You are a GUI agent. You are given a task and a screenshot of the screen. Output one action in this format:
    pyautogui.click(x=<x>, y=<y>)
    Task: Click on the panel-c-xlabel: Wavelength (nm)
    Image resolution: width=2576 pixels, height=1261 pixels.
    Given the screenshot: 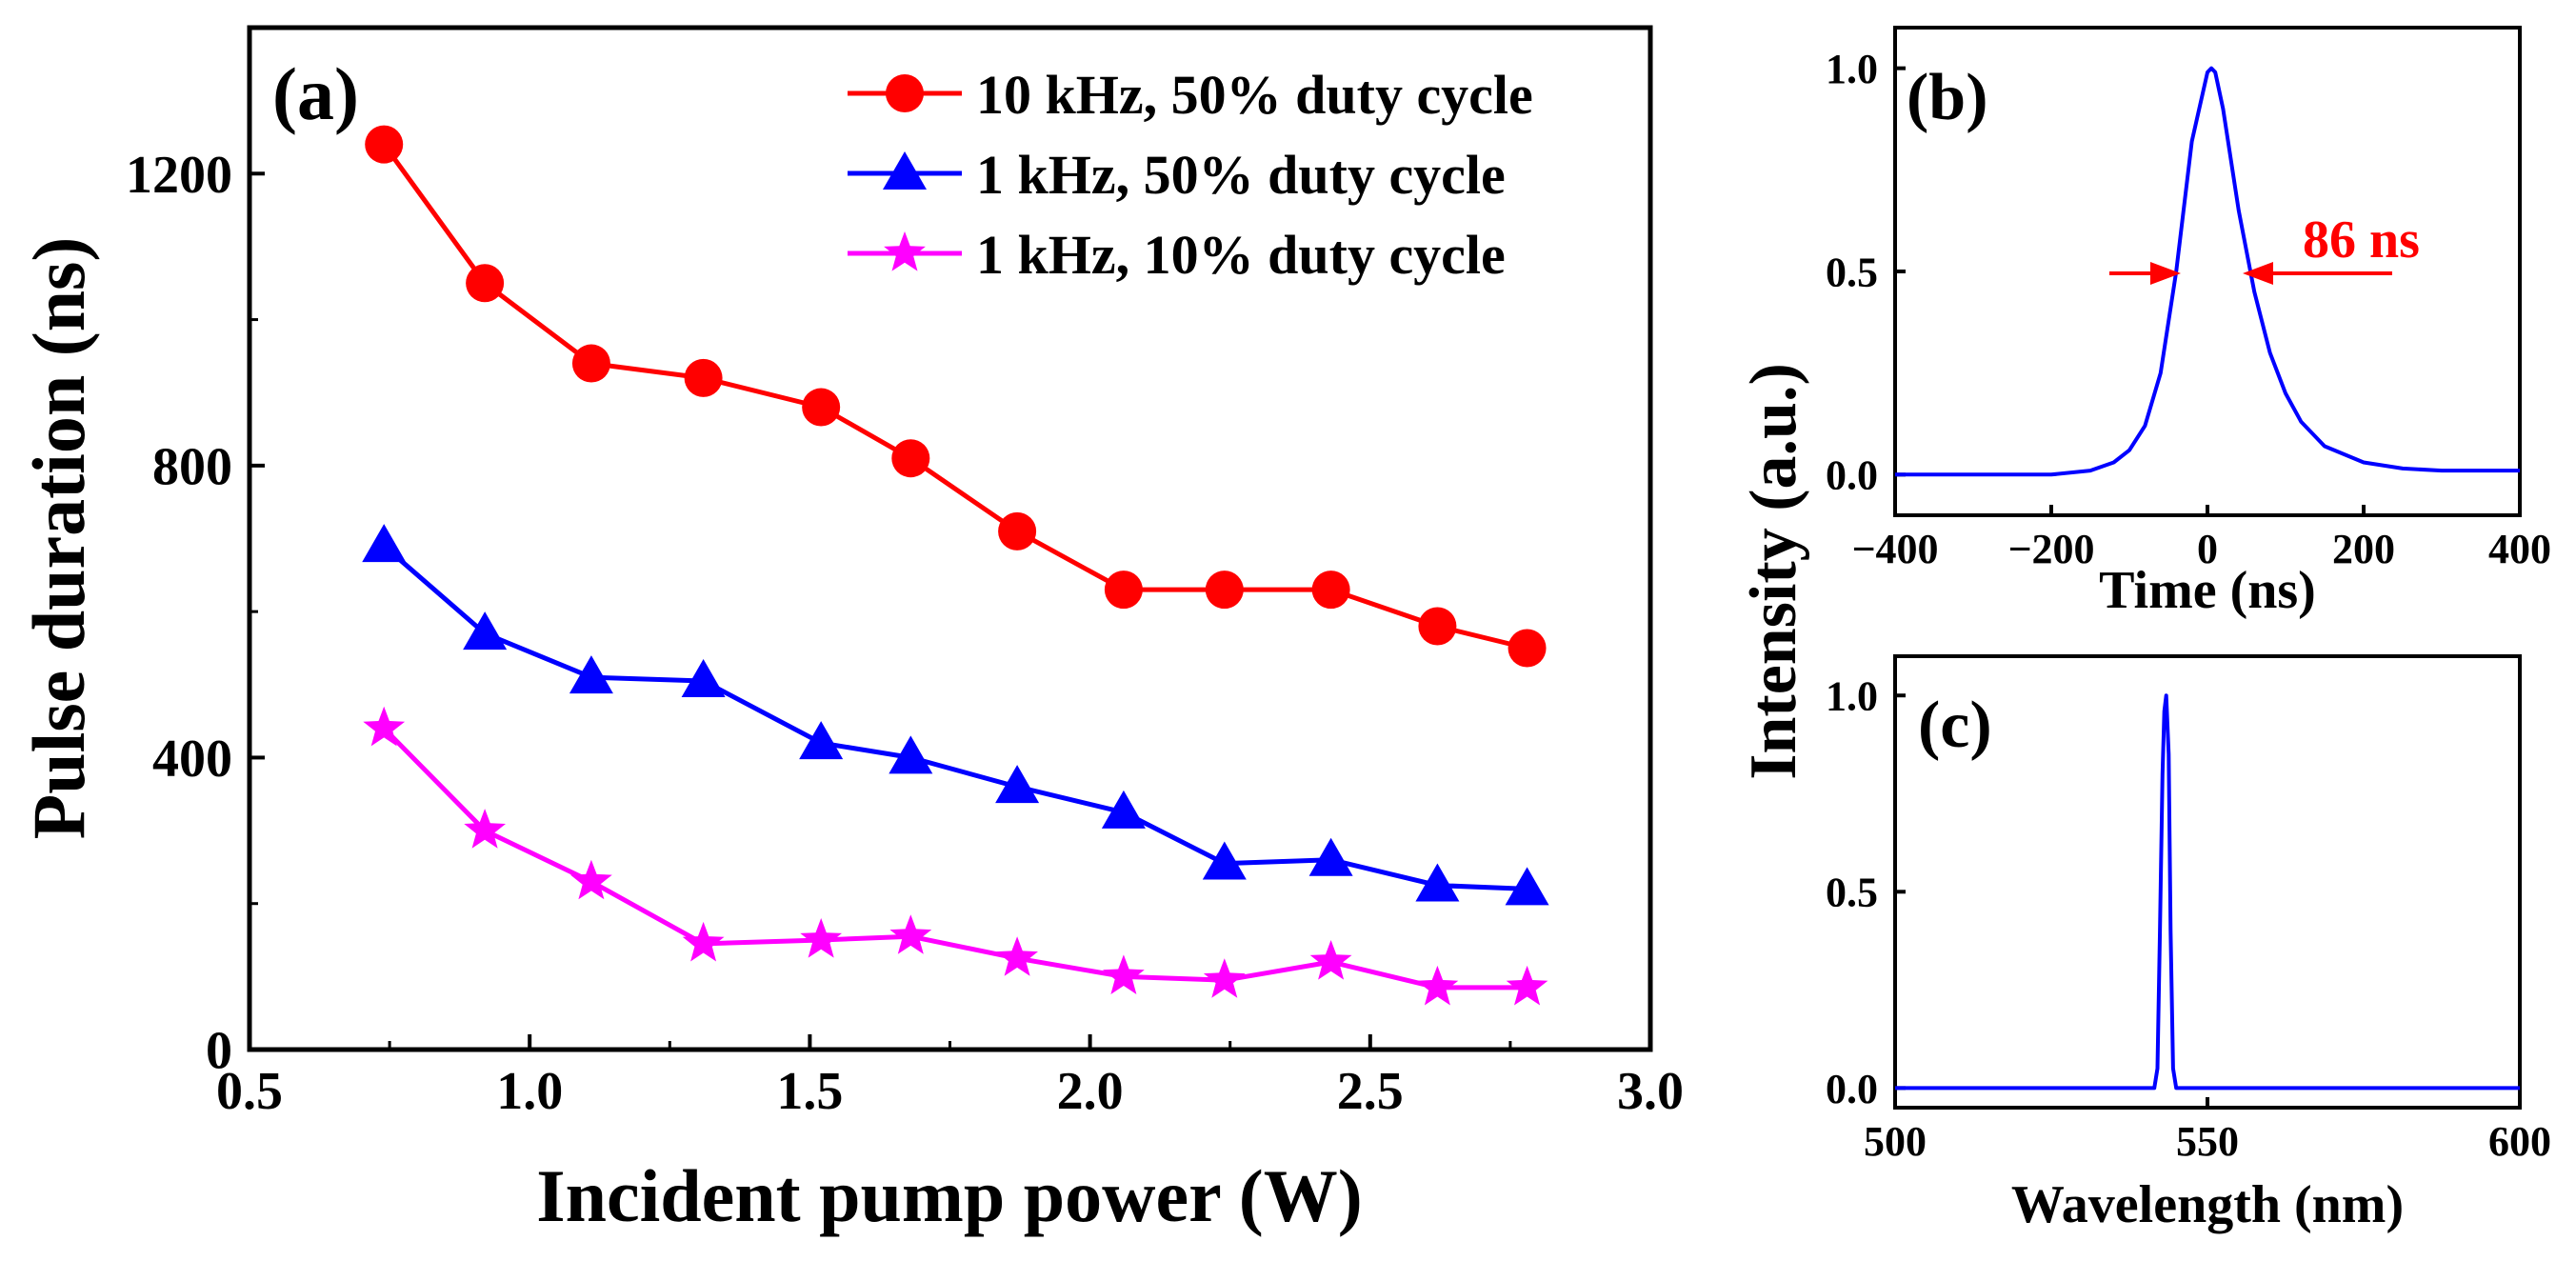 What is the action you would take?
    pyautogui.click(x=2207, y=1205)
    